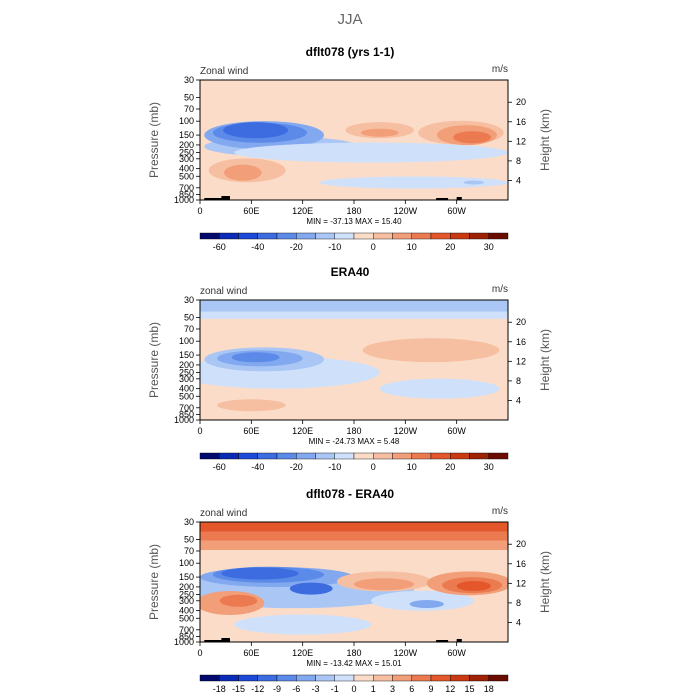 This screenshot has height=700, width=700. What do you see at coordinates (518, 400) in the screenshot?
I see `height-tick-label: 4` at bounding box center [518, 400].